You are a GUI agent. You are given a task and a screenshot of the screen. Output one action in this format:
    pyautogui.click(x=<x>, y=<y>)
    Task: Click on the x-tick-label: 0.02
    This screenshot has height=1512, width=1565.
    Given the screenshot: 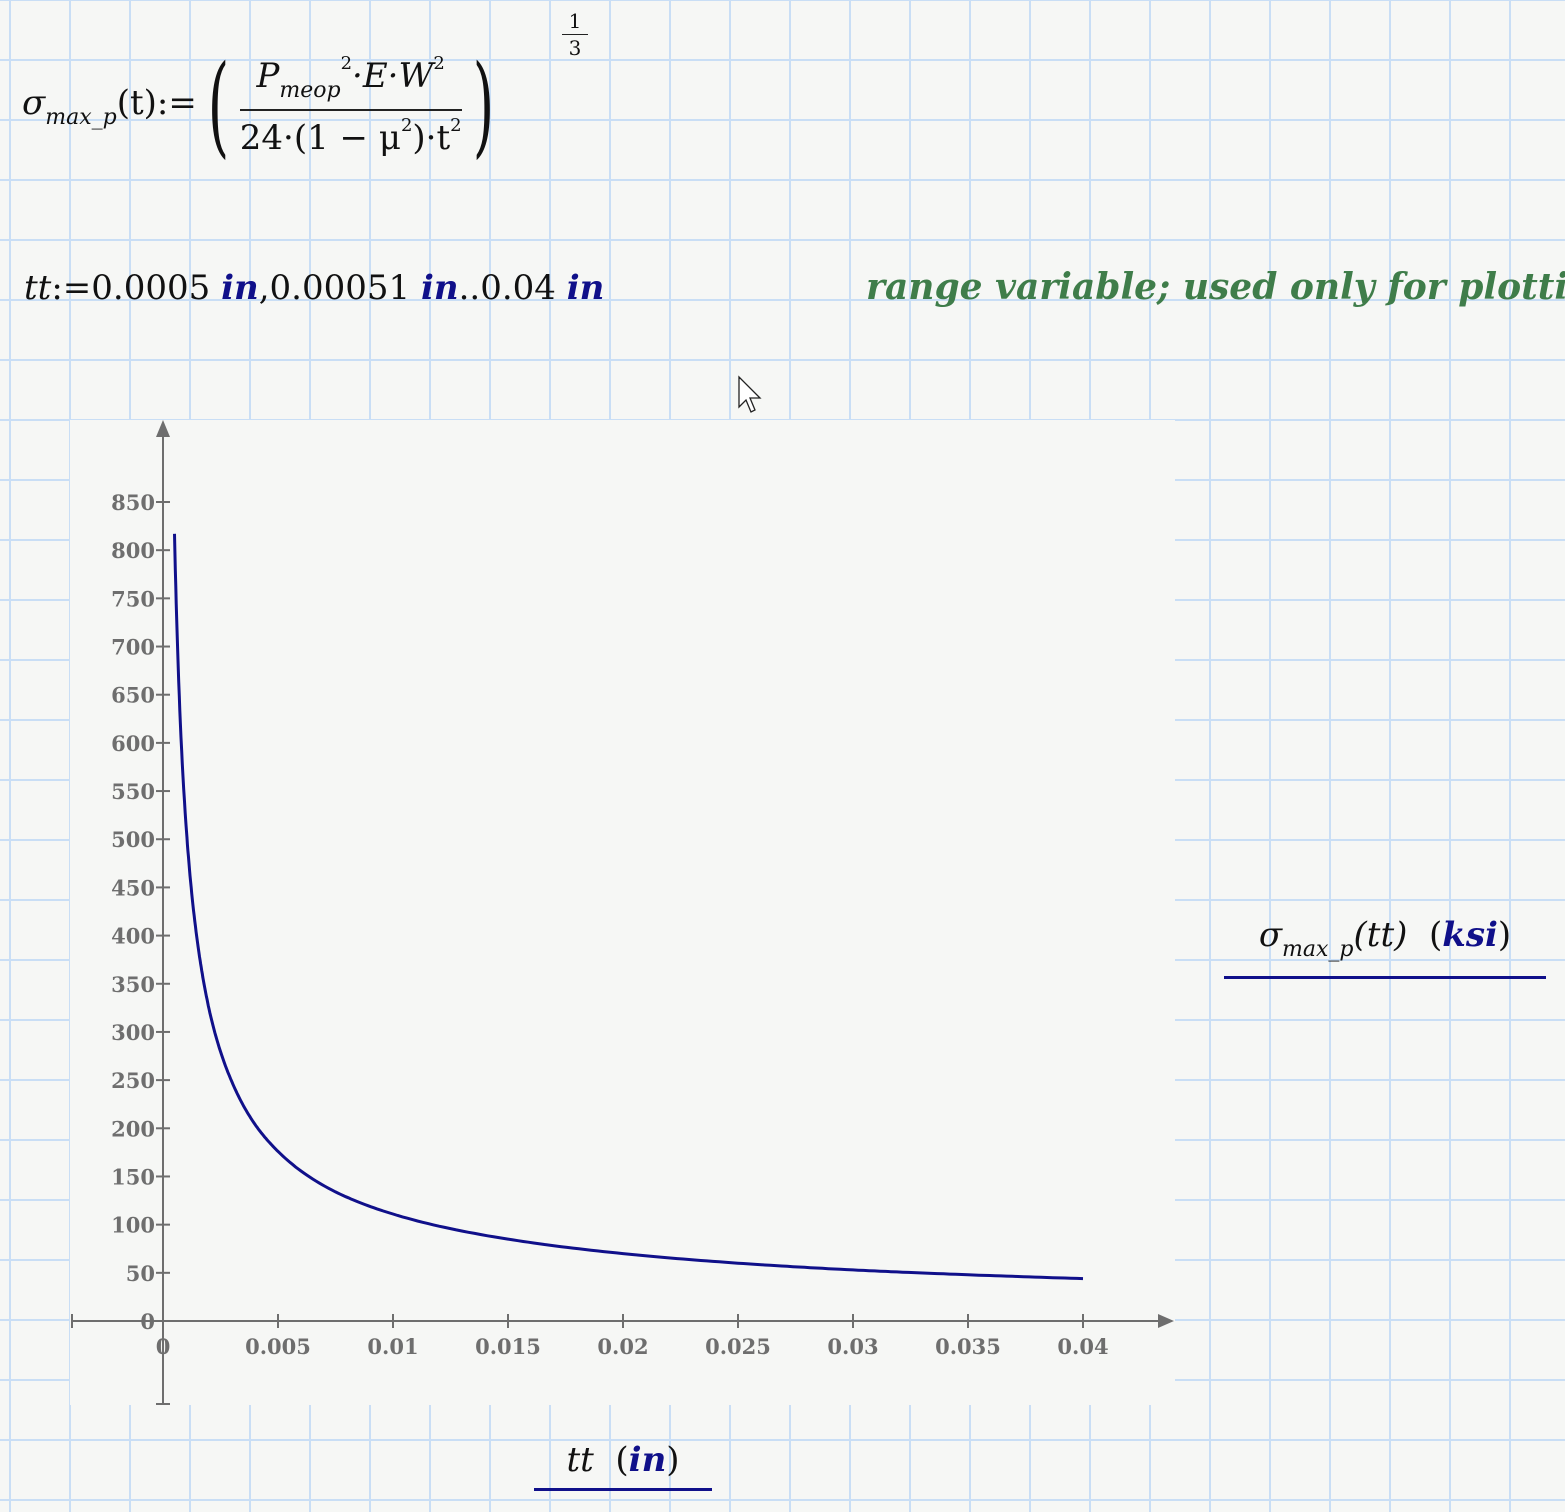 What is the action you would take?
    pyautogui.click(x=622, y=1346)
    